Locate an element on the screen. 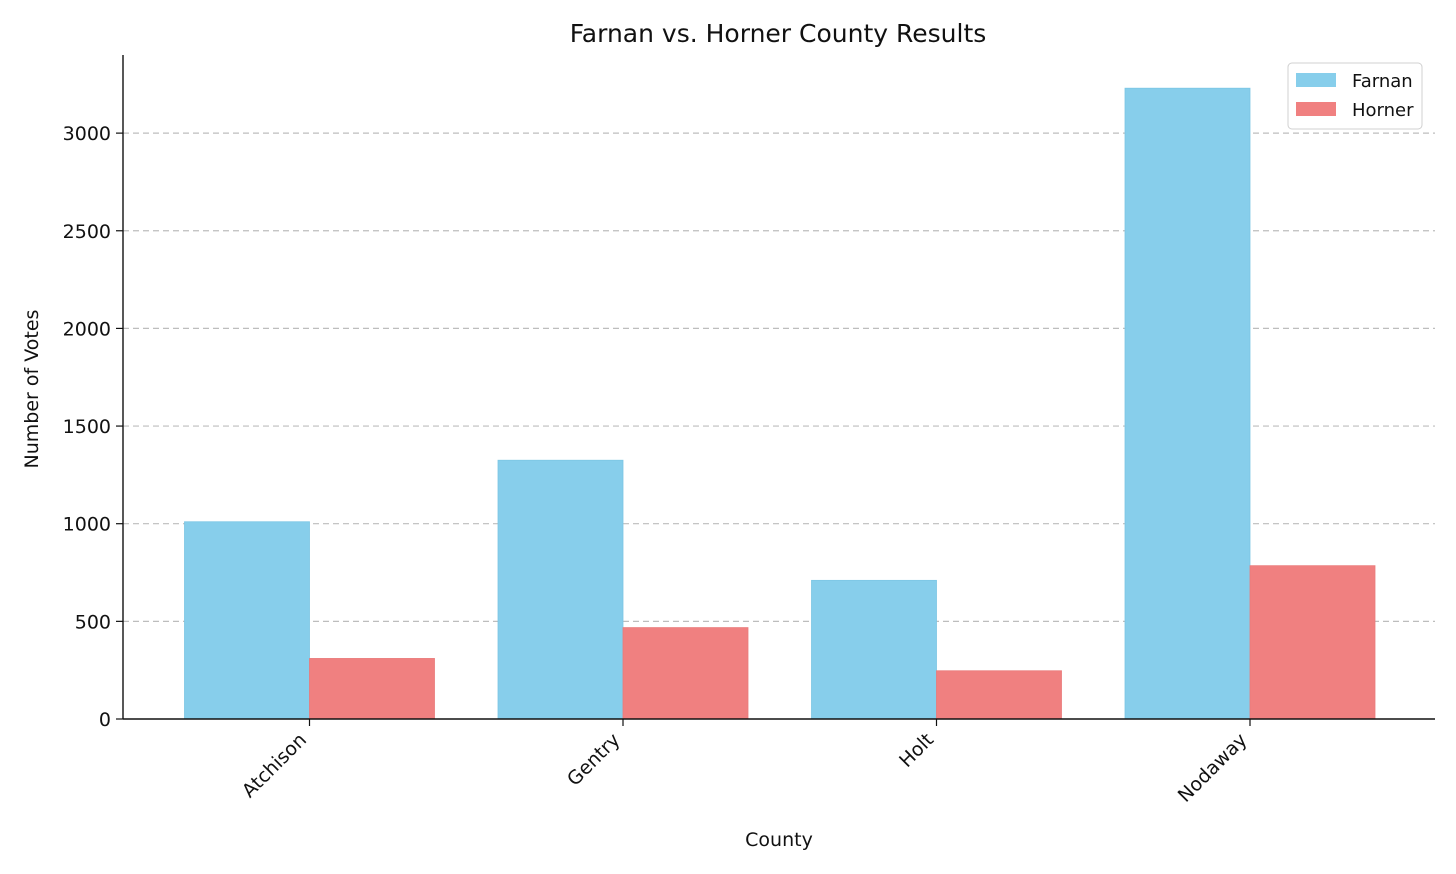 This screenshot has width=1456, height=874. chart-title: Farnan vs. Horner County Results is located at coordinates (778, 33).